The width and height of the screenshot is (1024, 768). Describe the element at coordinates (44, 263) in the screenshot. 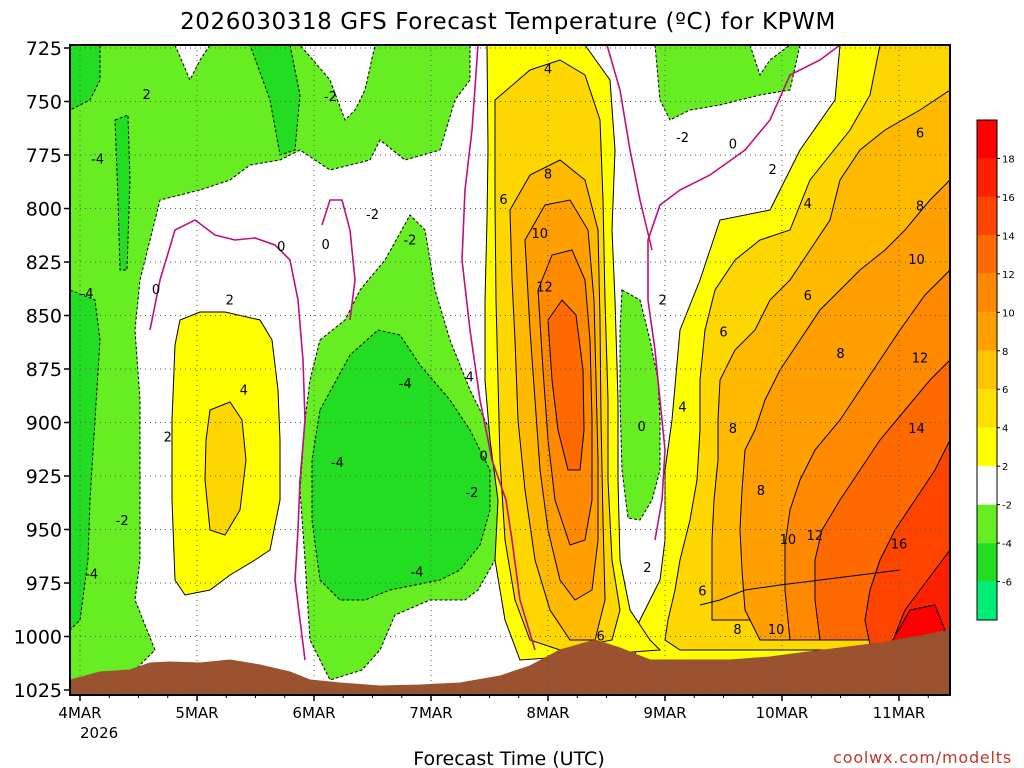

I see `y-tick-label: 825` at that location.